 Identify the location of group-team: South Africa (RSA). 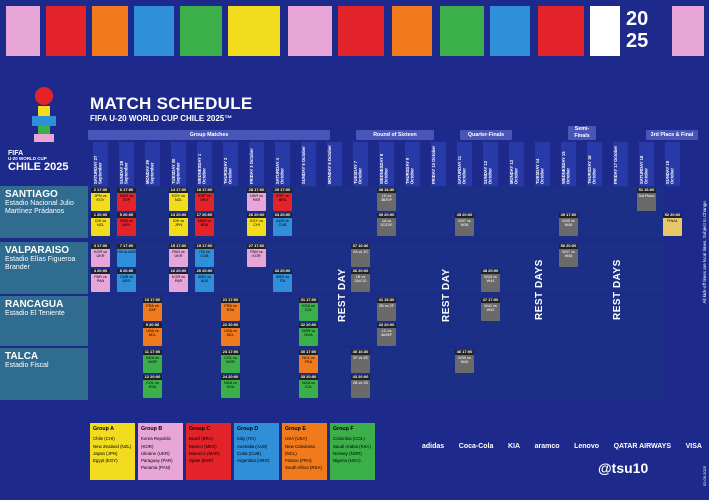
(303, 467).